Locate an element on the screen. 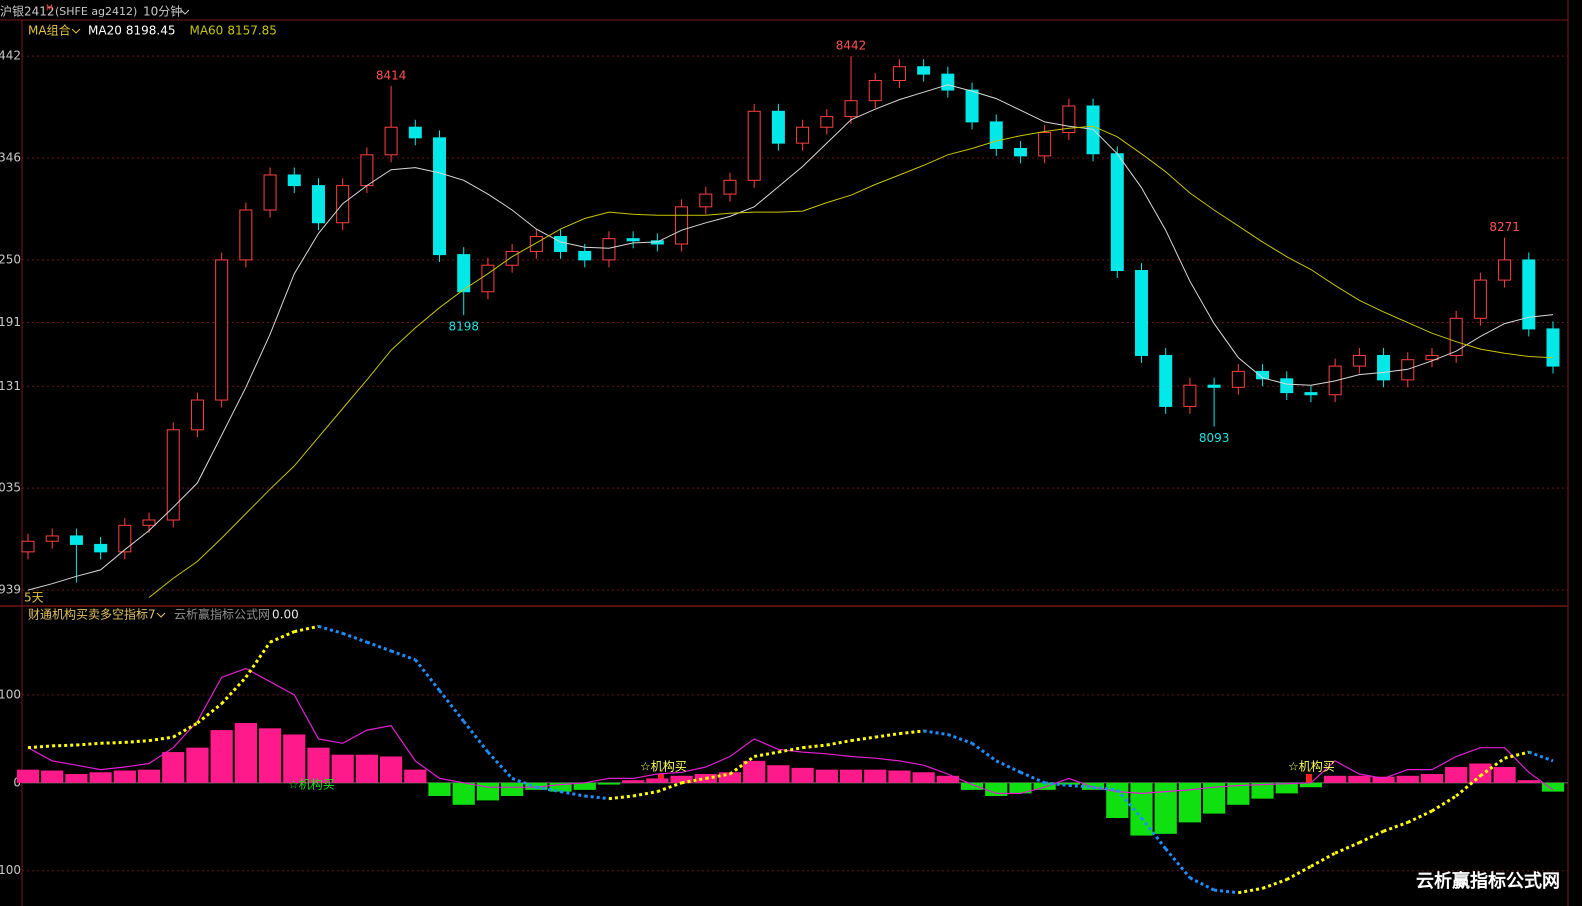 Image resolution: width=1582 pixels, height=906 pixels. period: 10分钟 is located at coordinates (162, 11).